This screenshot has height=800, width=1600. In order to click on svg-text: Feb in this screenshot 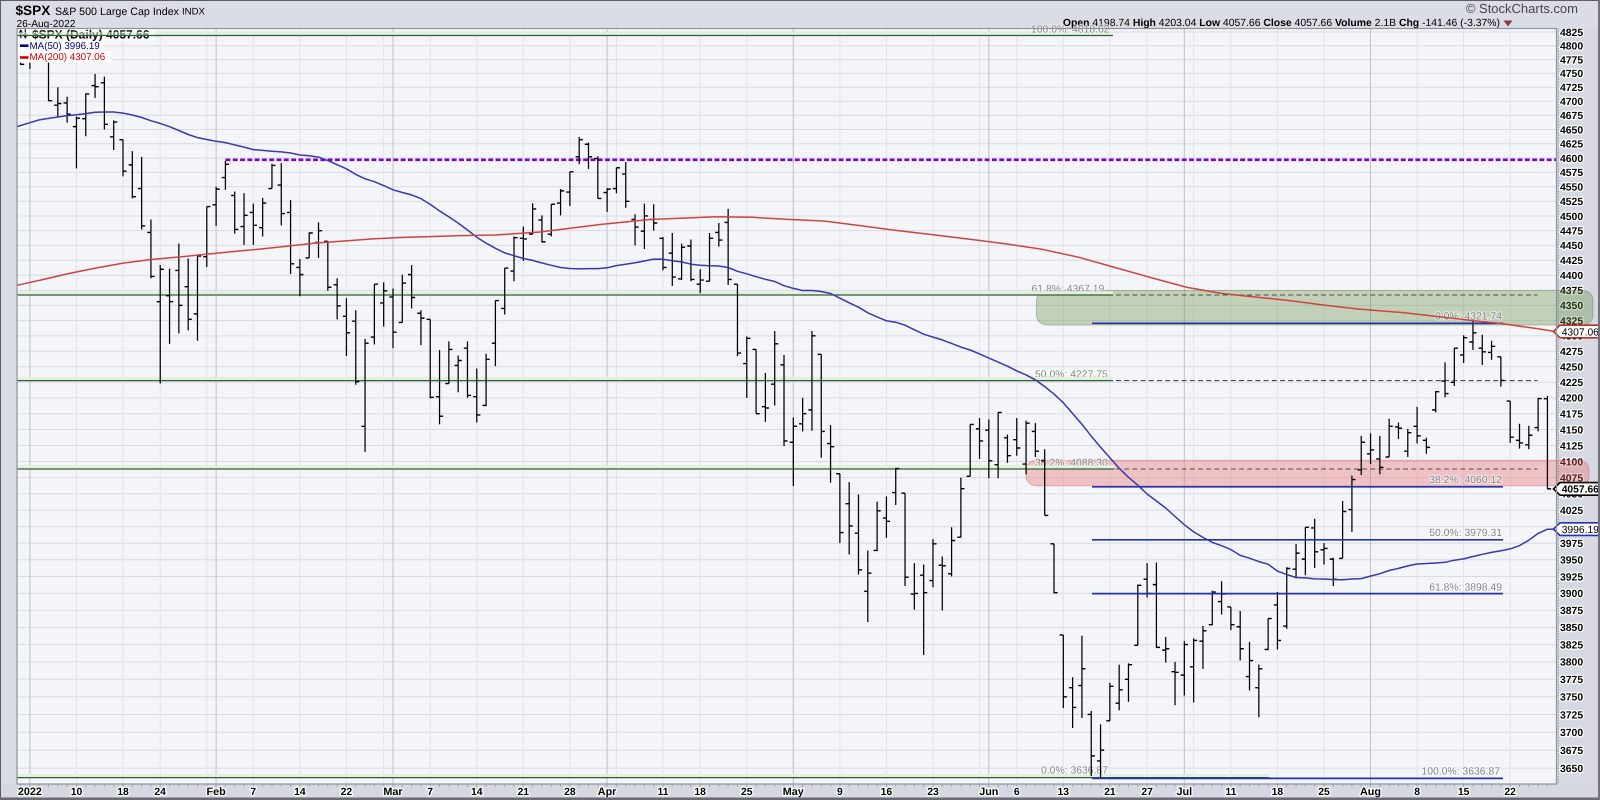, I will do `click(216, 792)`.